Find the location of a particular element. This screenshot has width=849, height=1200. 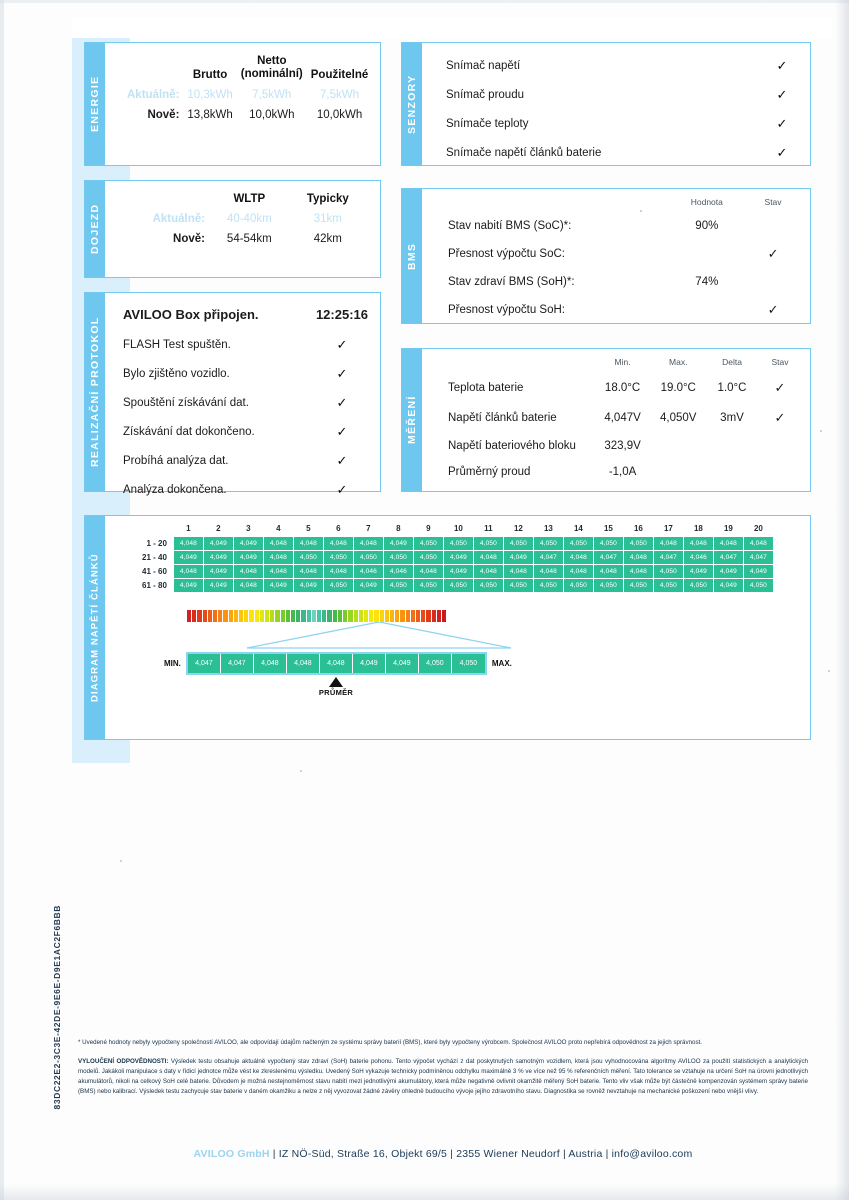

page-edge-right is located at coordinates (842, 600).